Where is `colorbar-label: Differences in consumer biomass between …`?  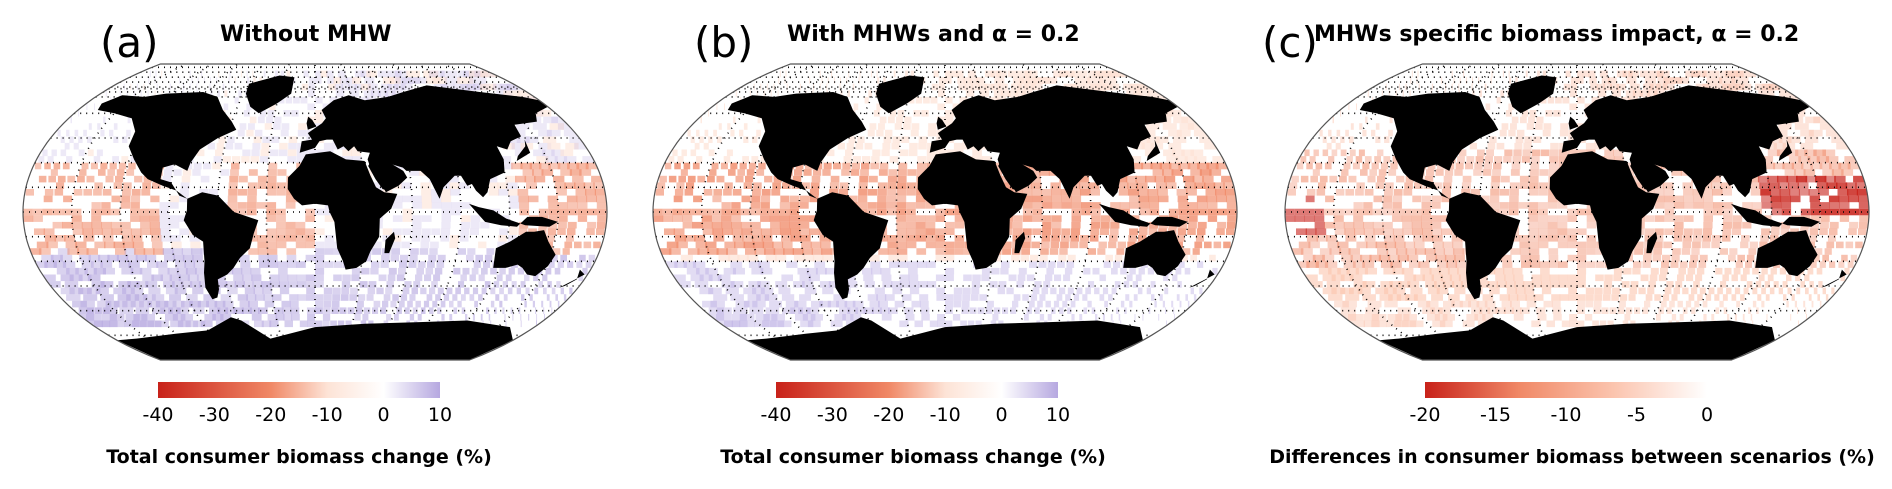
colorbar-label: Differences in consumer biomass between … is located at coordinates (1572, 457).